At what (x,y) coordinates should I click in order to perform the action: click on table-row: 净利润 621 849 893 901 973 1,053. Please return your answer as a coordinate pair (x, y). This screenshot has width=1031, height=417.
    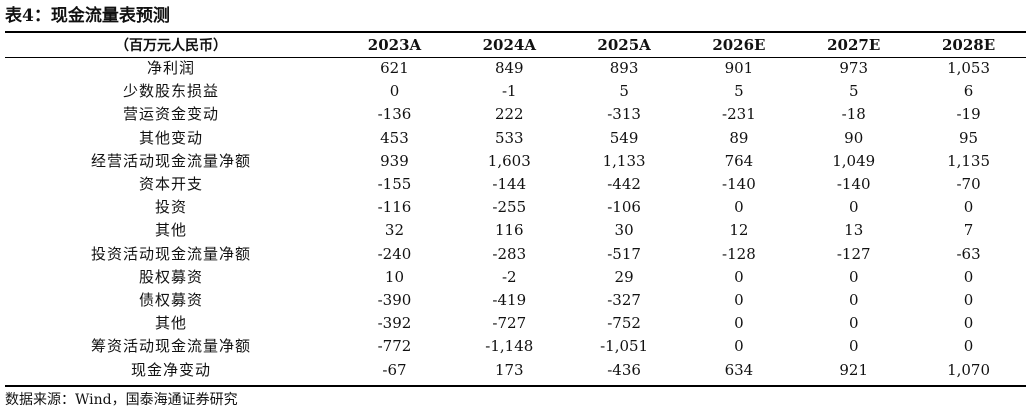
    Looking at the image, I should click on (515, 68).